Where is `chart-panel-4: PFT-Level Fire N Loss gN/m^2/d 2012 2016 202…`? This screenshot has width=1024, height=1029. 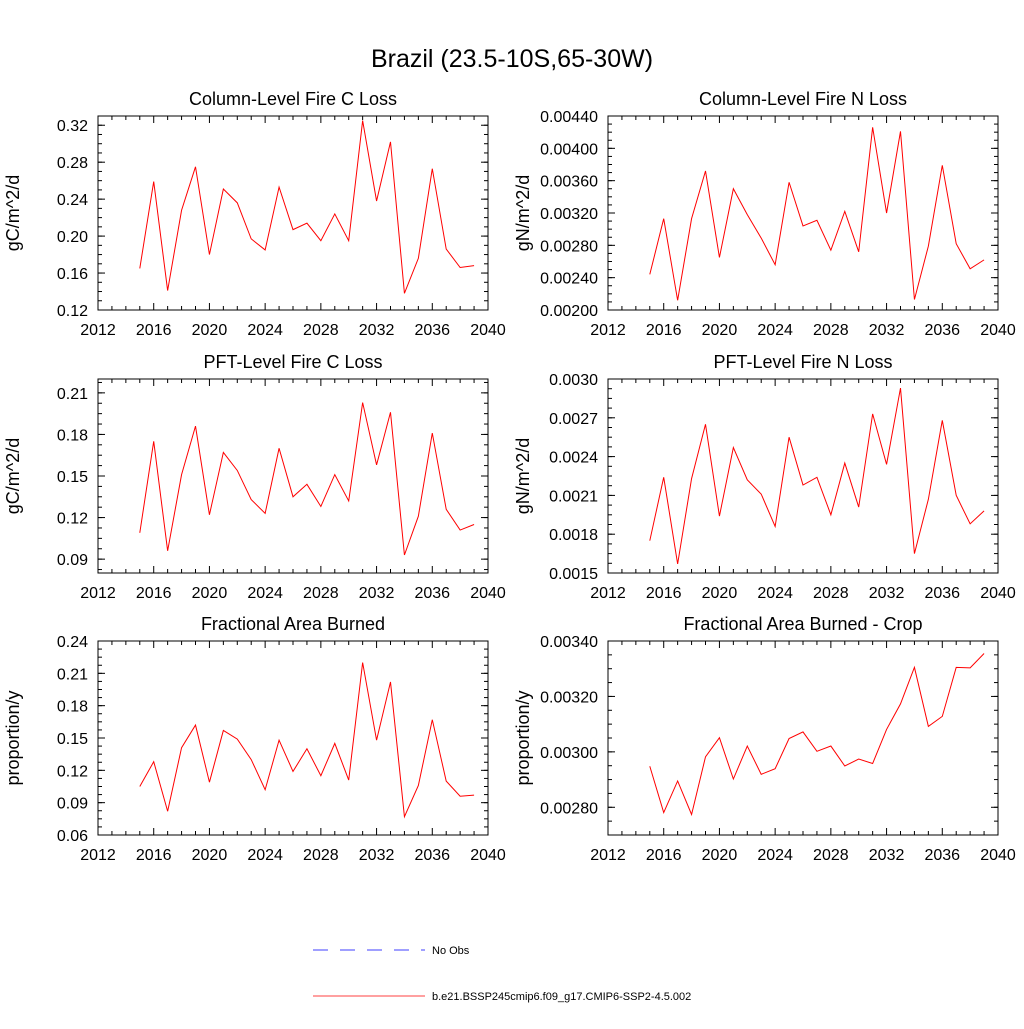 chart-panel-4: PFT-Level Fire N Loss gN/m^2/d 2012 2016 202… is located at coordinates (764, 477).